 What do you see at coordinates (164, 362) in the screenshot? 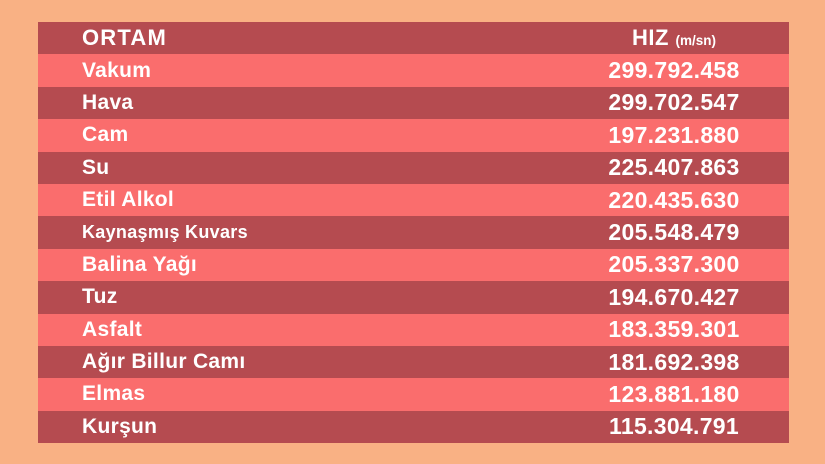
I see `medium-cell: Ağır Billur Camı` at bounding box center [164, 362].